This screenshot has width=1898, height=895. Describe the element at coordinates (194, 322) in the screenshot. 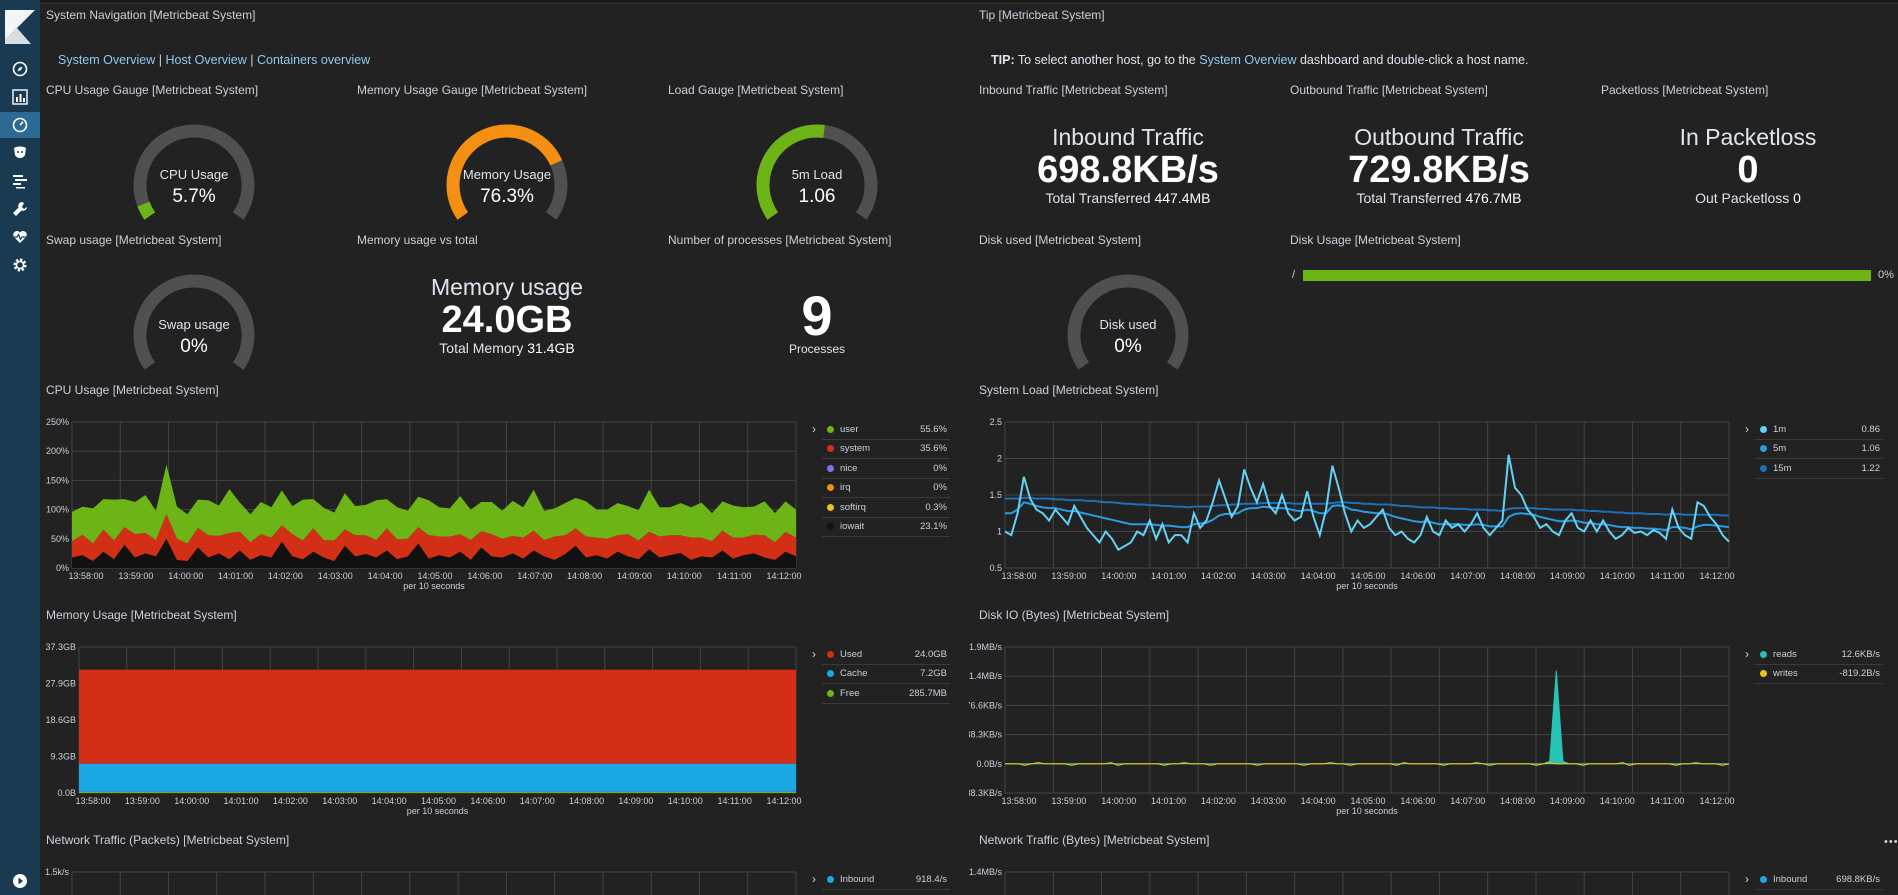

I see `swap-gauge` at that location.